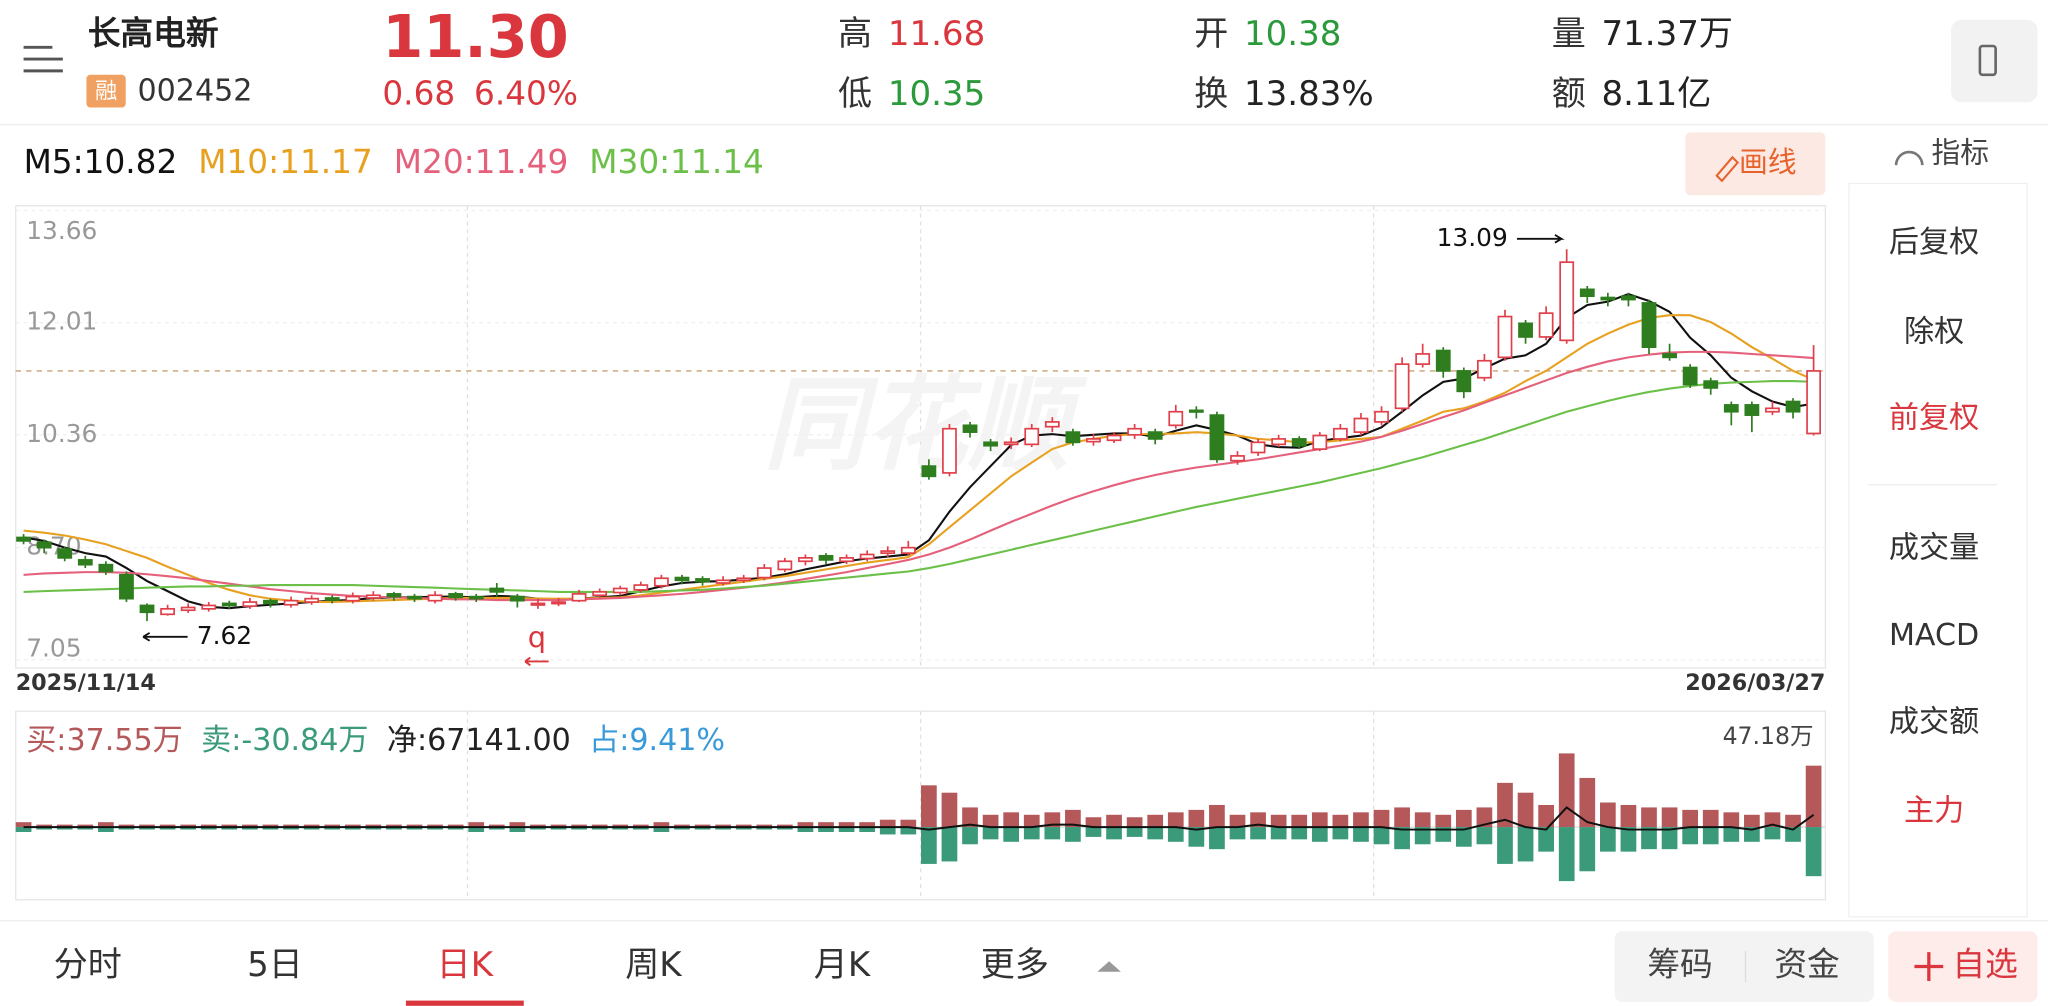 The height and width of the screenshot is (1006, 2048). I want to click on stat-value: 10.35, so click(936, 94).